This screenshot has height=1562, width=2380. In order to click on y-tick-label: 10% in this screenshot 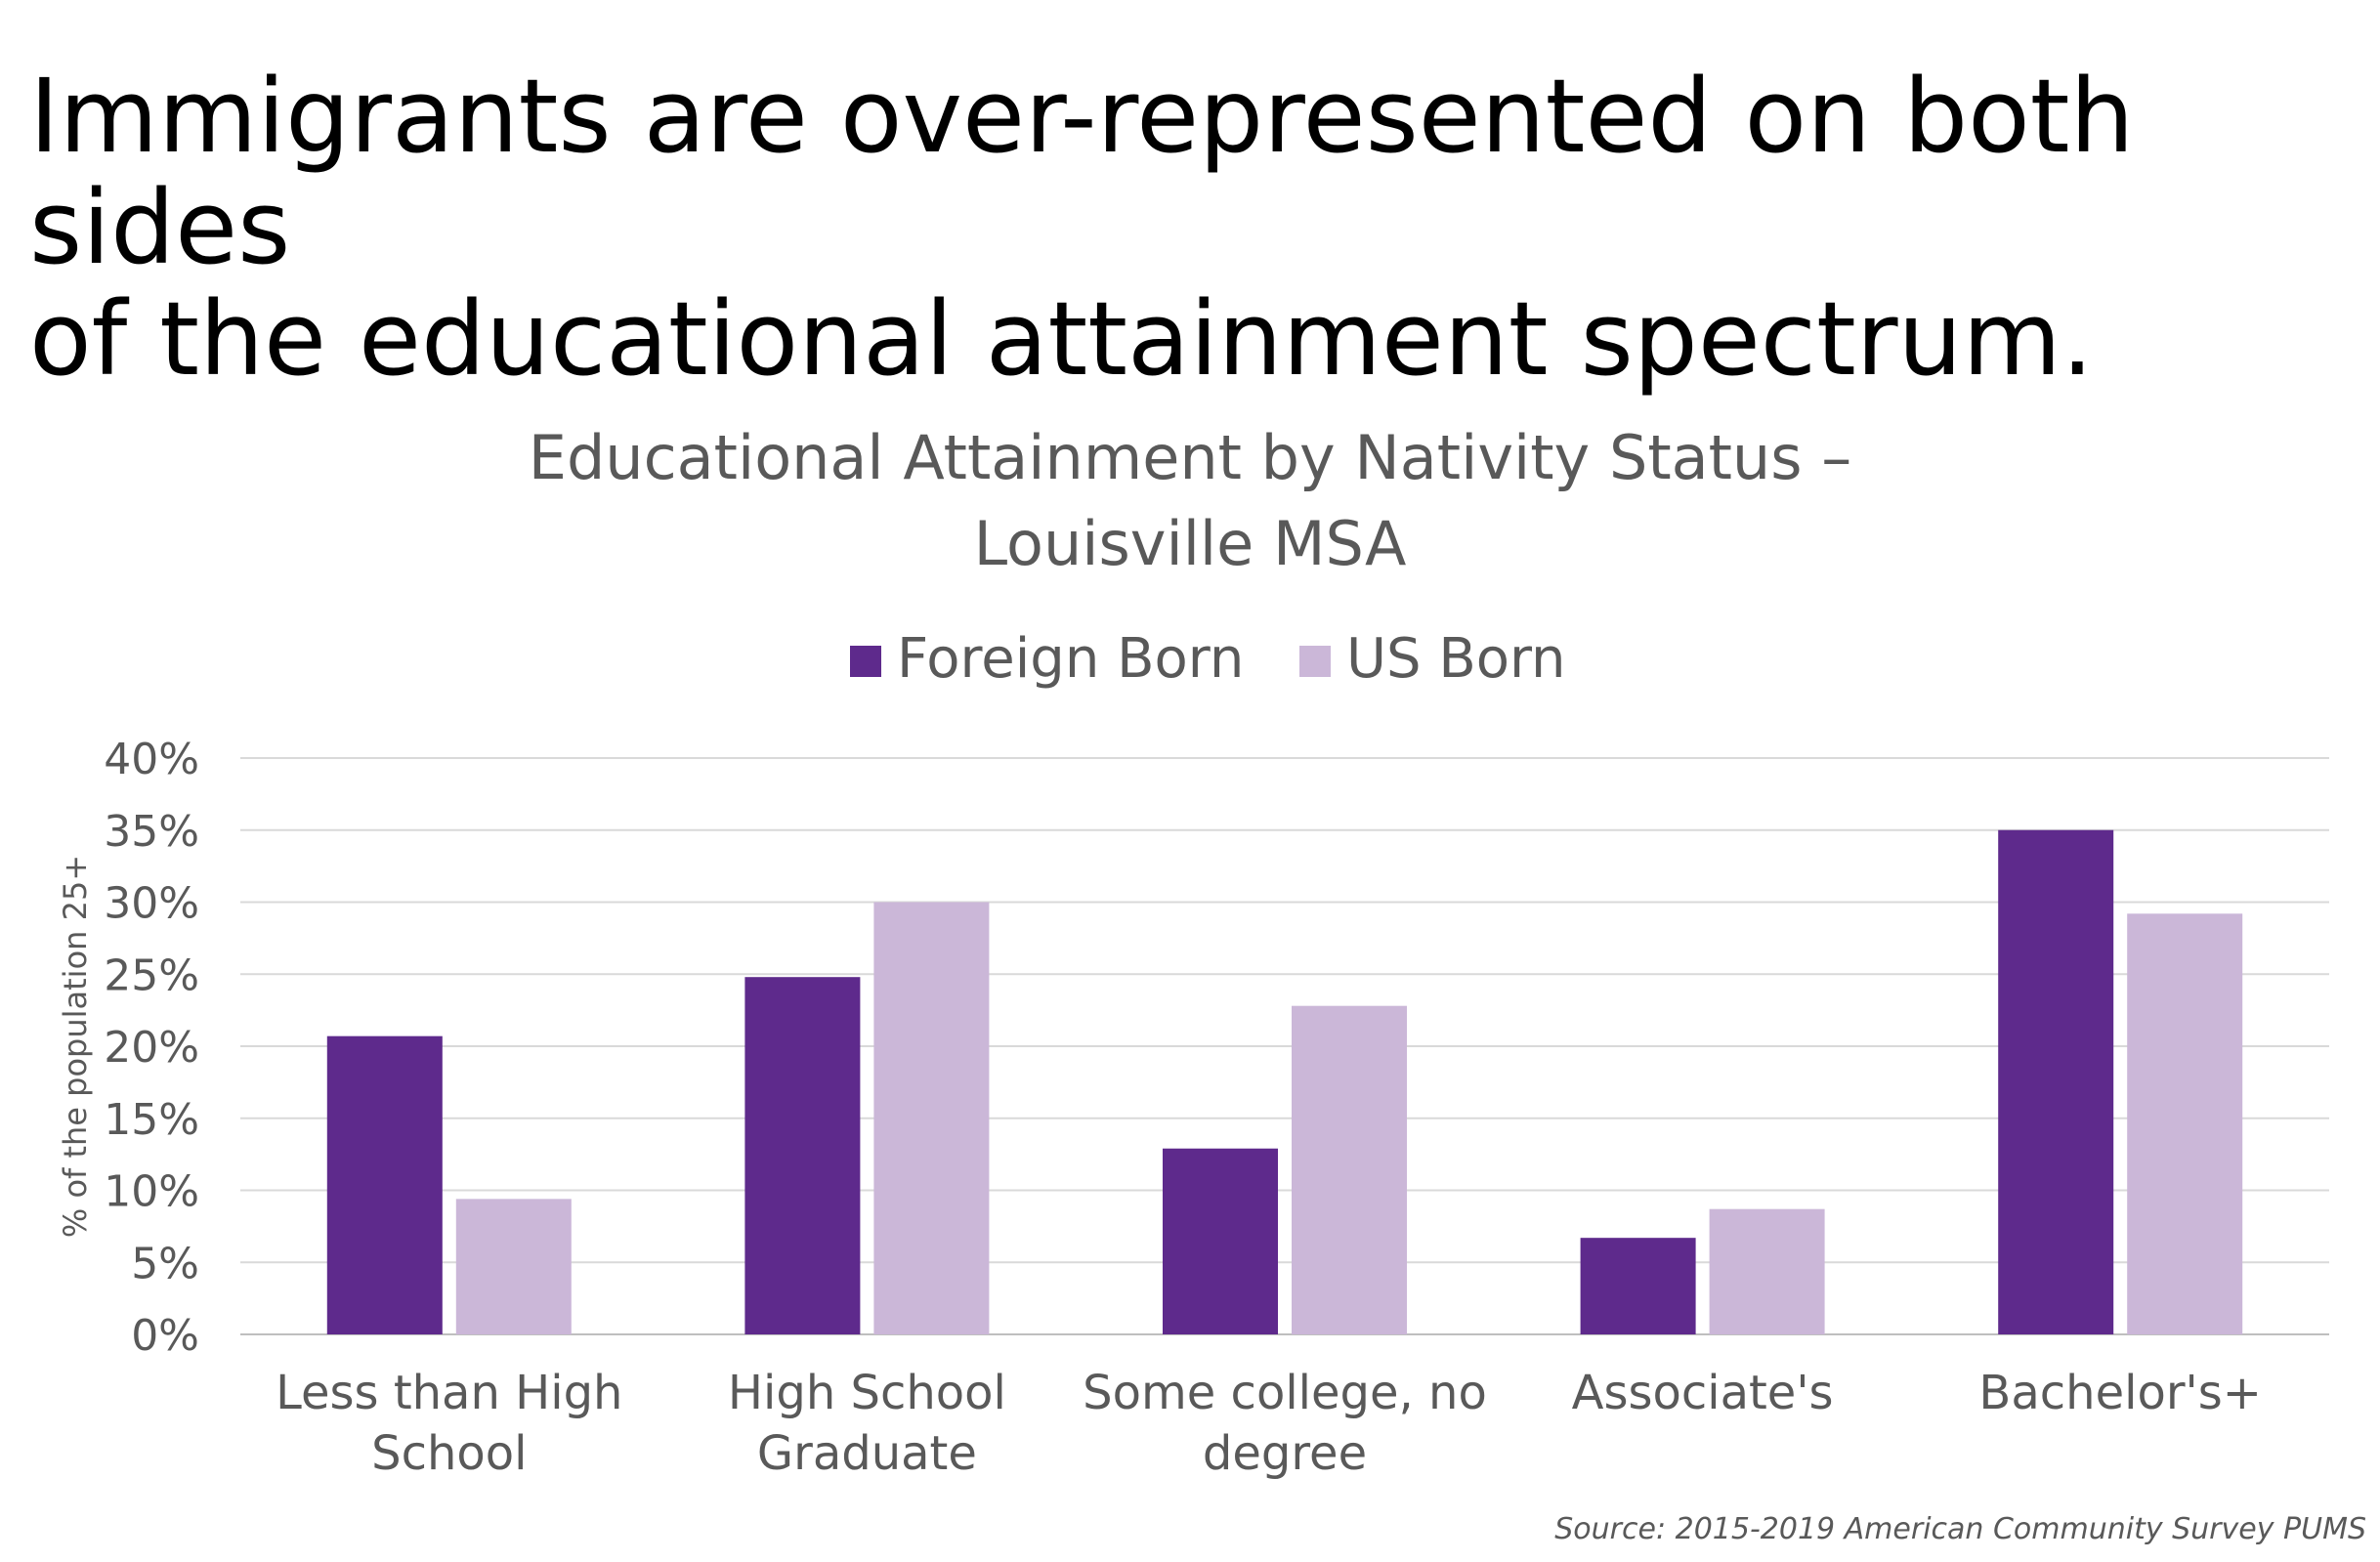, I will do `click(151, 1192)`.